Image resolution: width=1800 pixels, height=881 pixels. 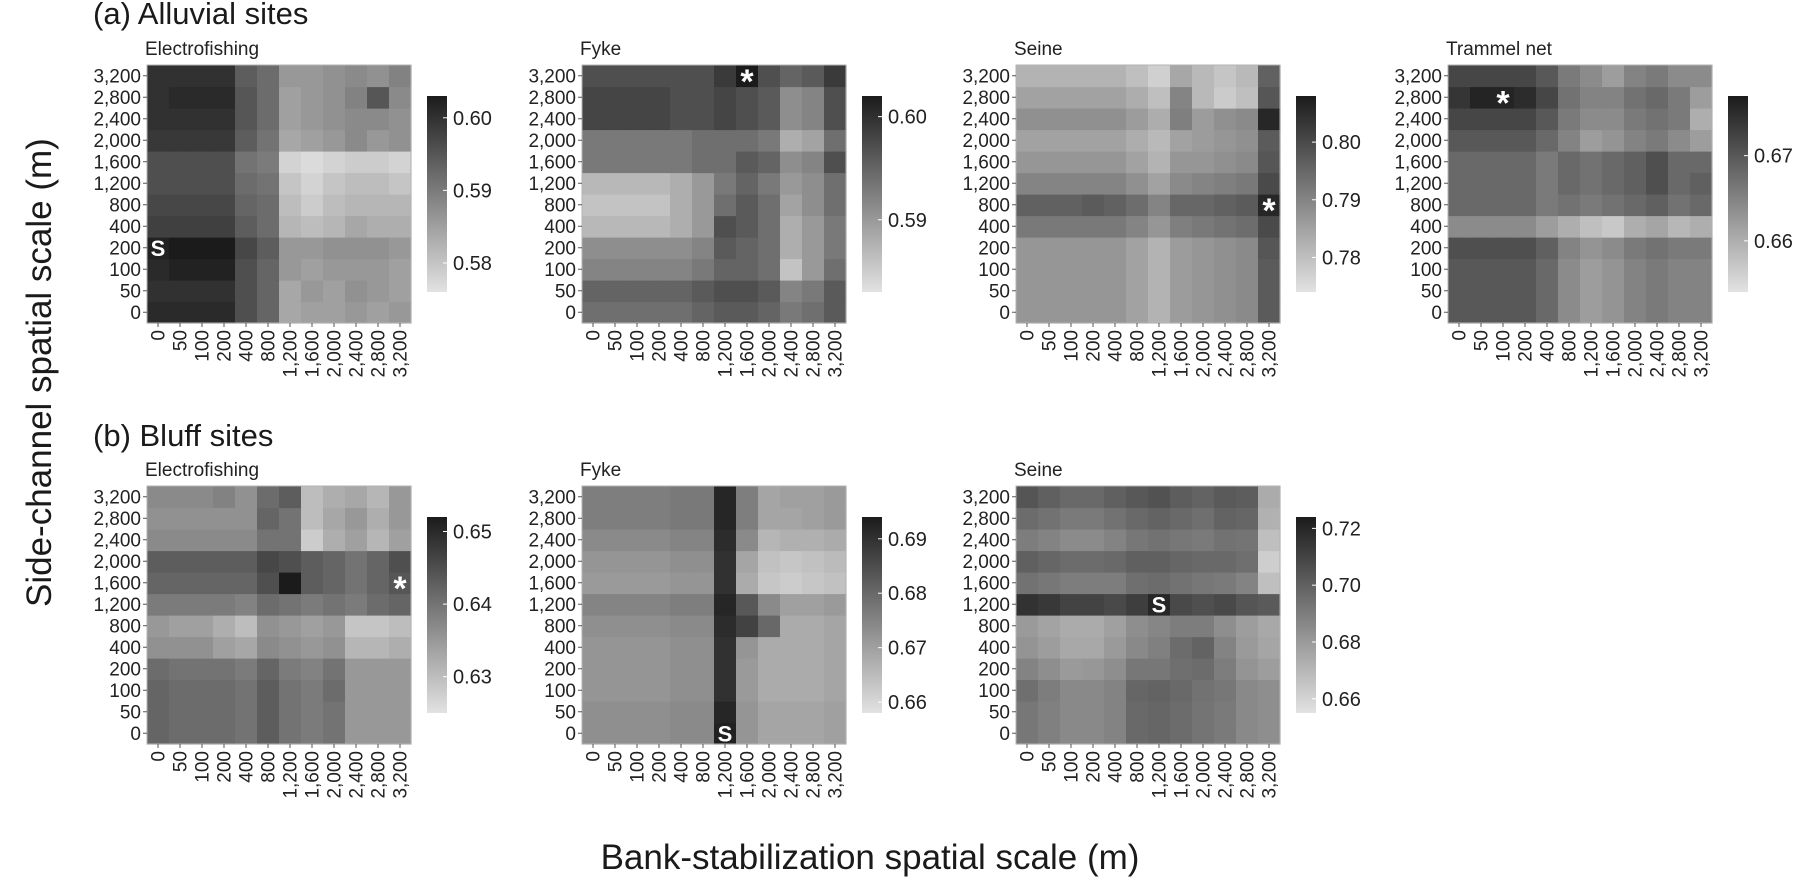 I want to click on y-tick-label: 3,200, so click(x=117, y=76).